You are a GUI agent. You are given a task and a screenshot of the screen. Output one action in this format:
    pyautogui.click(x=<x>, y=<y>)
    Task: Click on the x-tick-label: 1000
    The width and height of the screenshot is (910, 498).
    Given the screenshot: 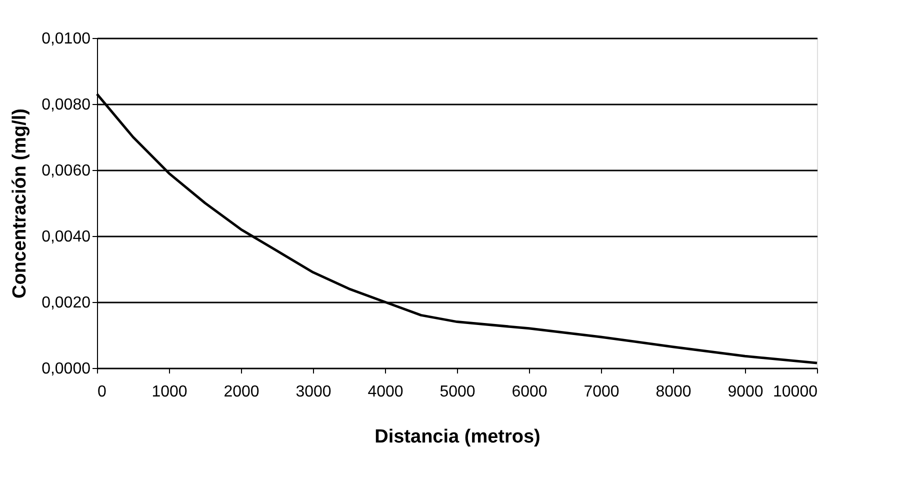 What is the action you would take?
    pyautogui.click(x=170, y=392)
    